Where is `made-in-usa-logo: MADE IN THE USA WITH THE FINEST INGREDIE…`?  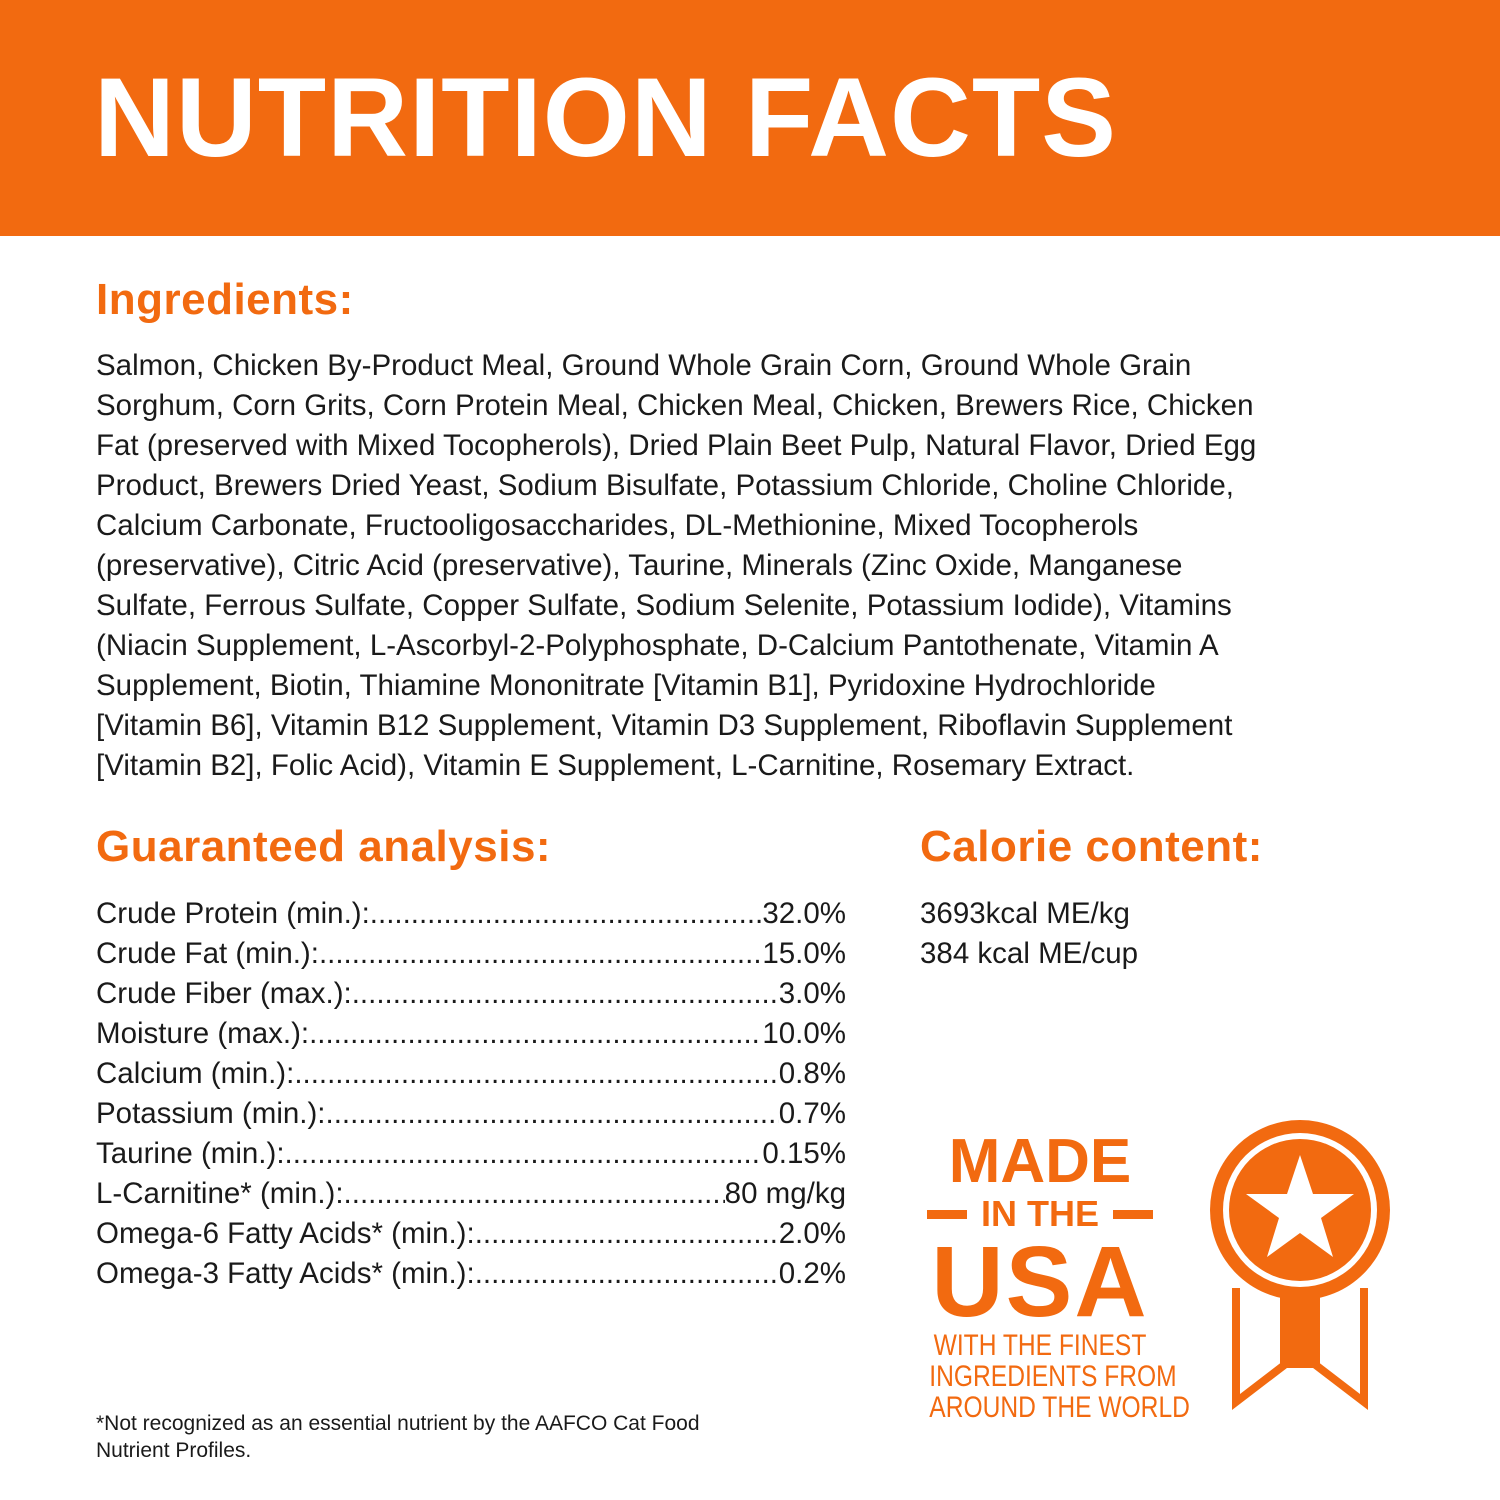 made-in-usa-logo: MADE IN THE USA WITH THE FINEST INGREDIE… is located at coordinates (1047, 1275).